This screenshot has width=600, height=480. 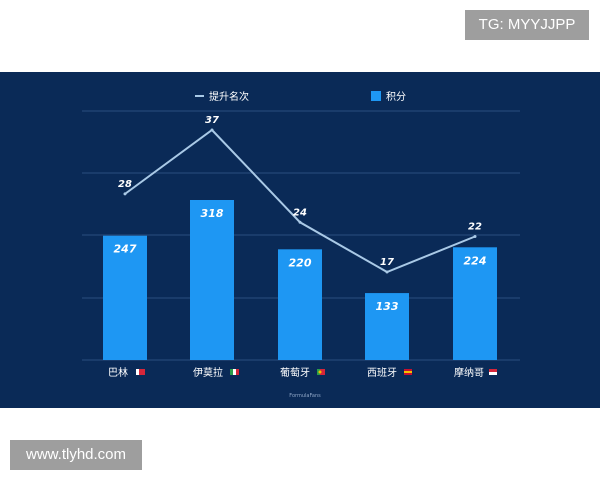 What do you see at coordinates (125, 184) in the screenshot?
I see `line-value-label: 28` at bounding box center [125, 184].